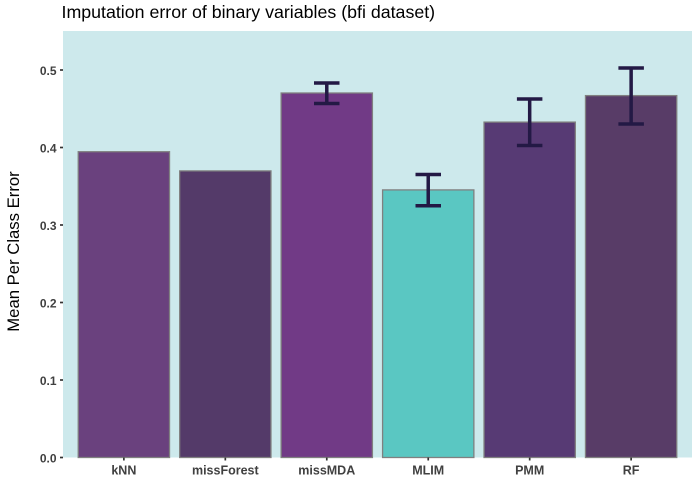 This screenshot has height=500, width=700. Describe the element at coordinates (48, 226) in the screenshot. I see `svg-text: 0.3` at that location.